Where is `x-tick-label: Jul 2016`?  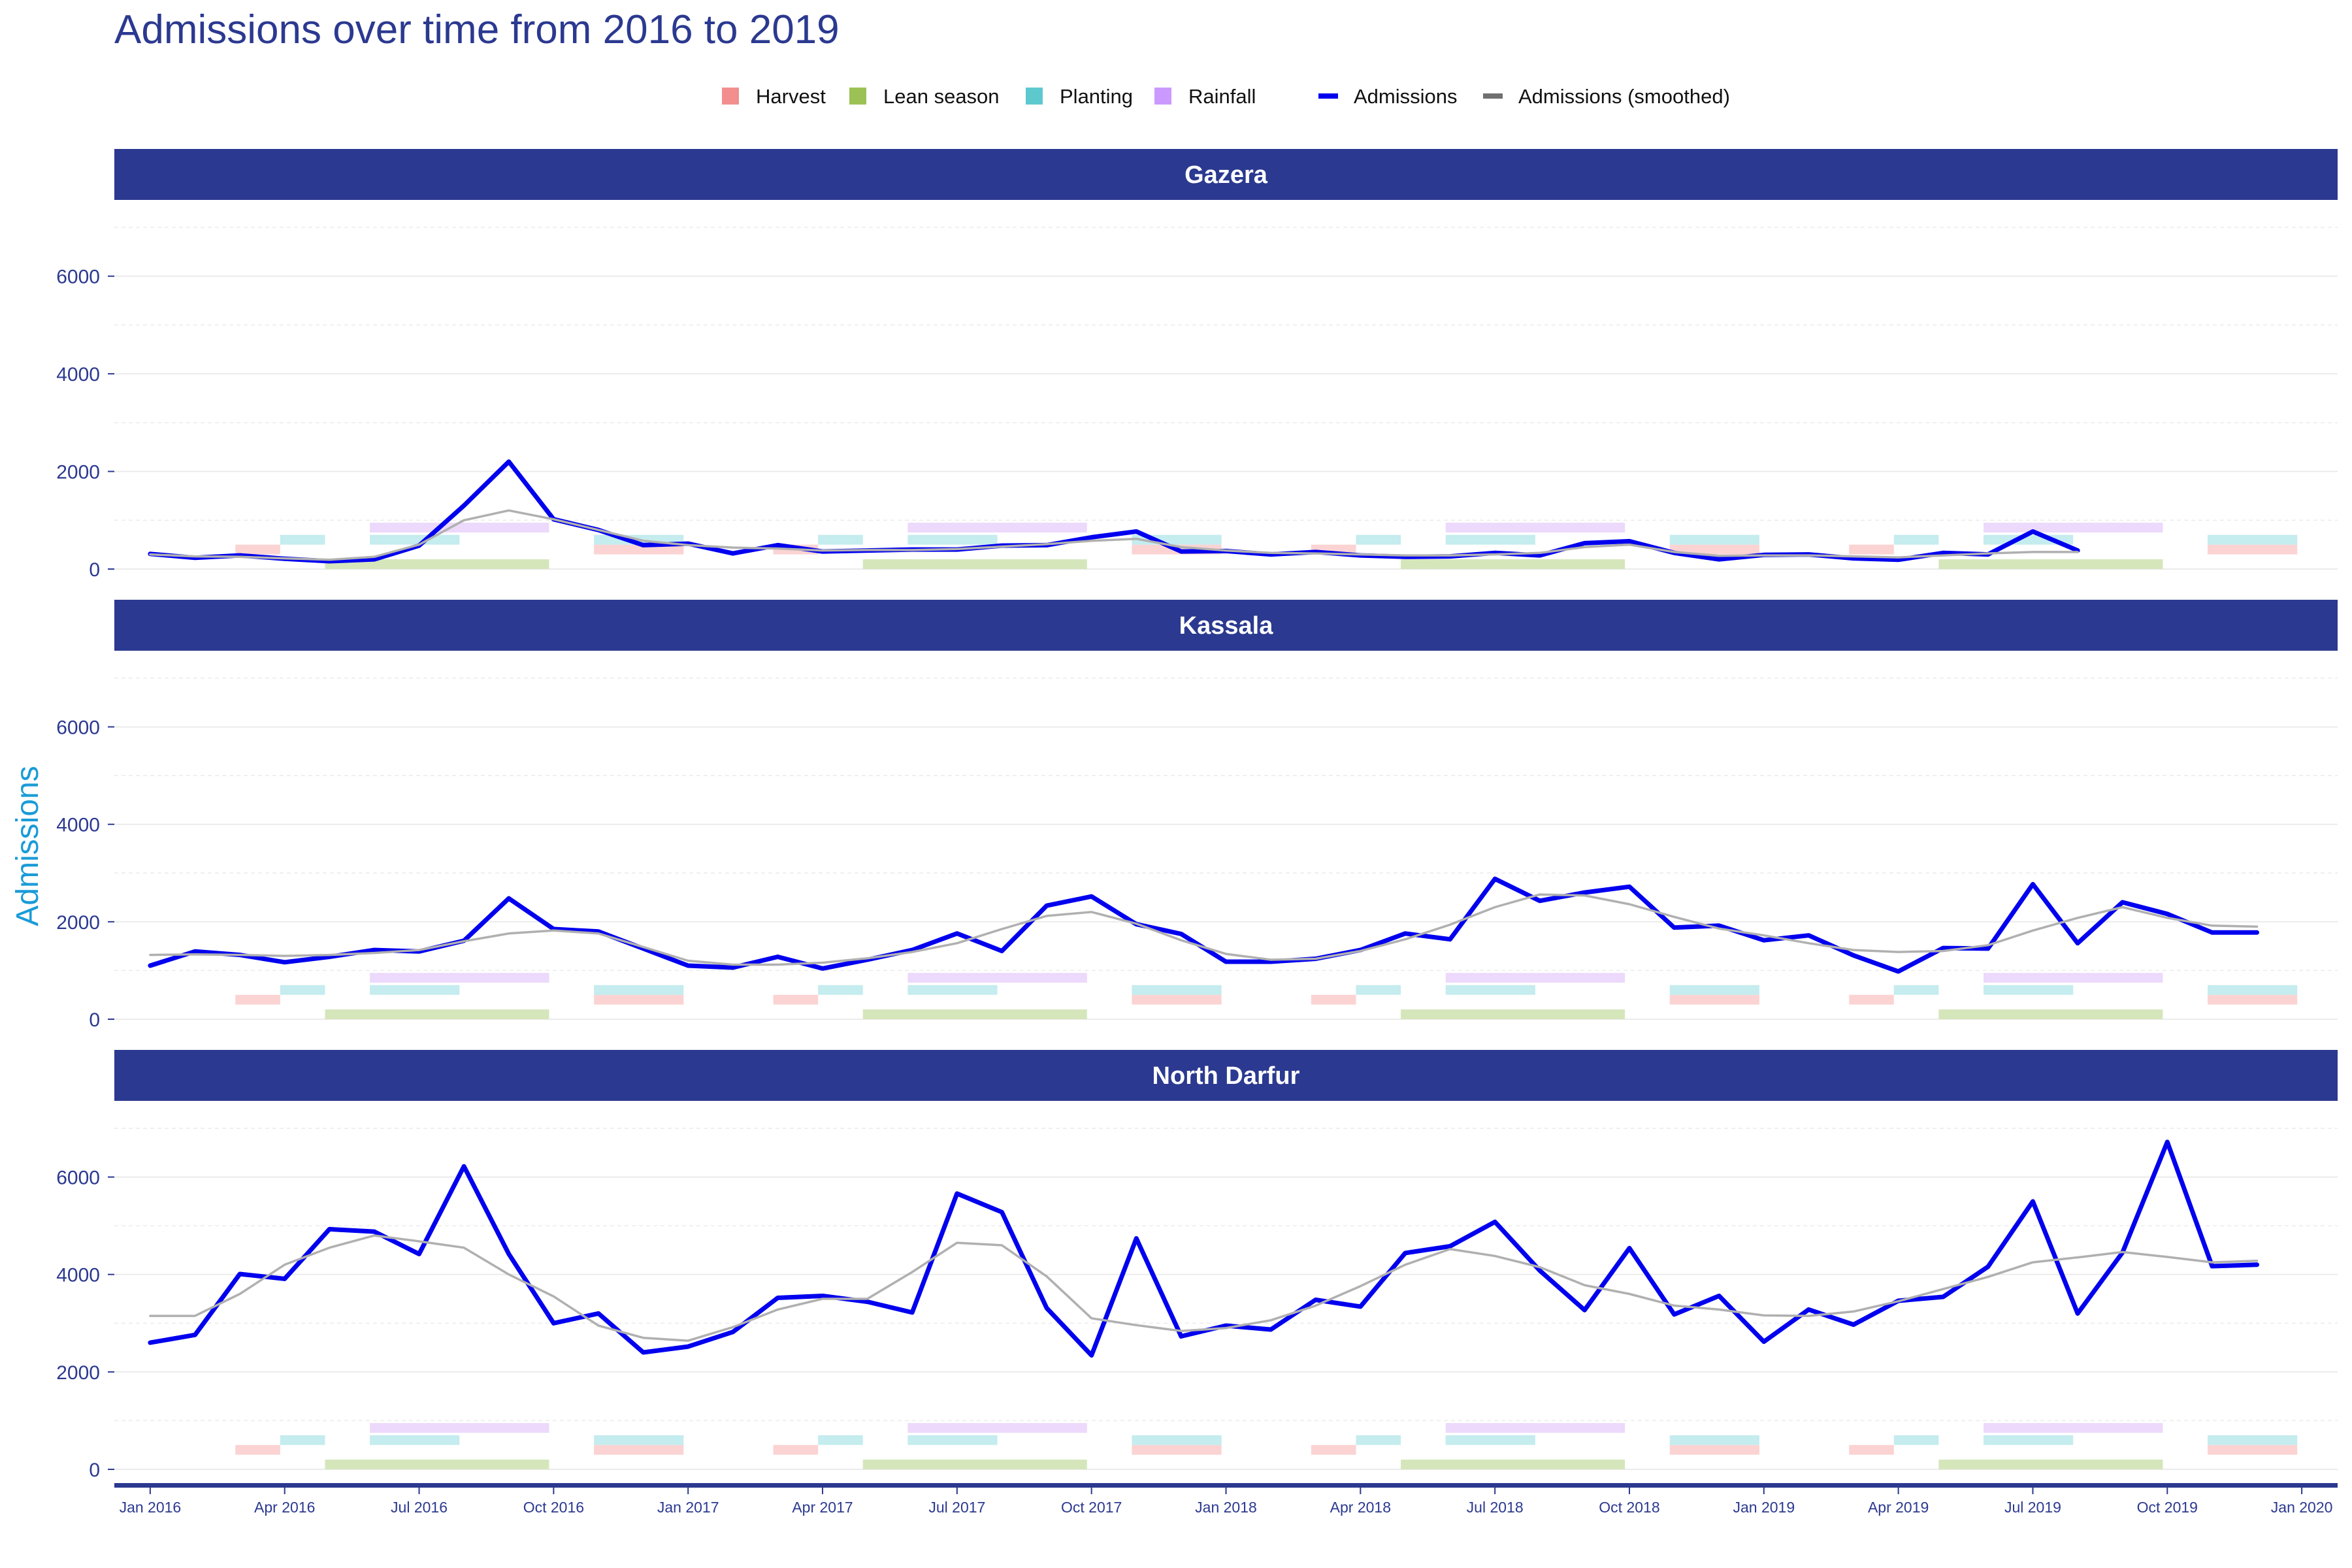
x-tick-label: Jul 2016 is located at coordinates (419, 1507).